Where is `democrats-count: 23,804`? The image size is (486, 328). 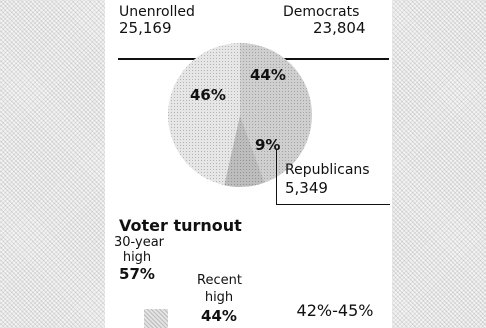
democrats-count: 23,804 is located at coordinates (339, 28).